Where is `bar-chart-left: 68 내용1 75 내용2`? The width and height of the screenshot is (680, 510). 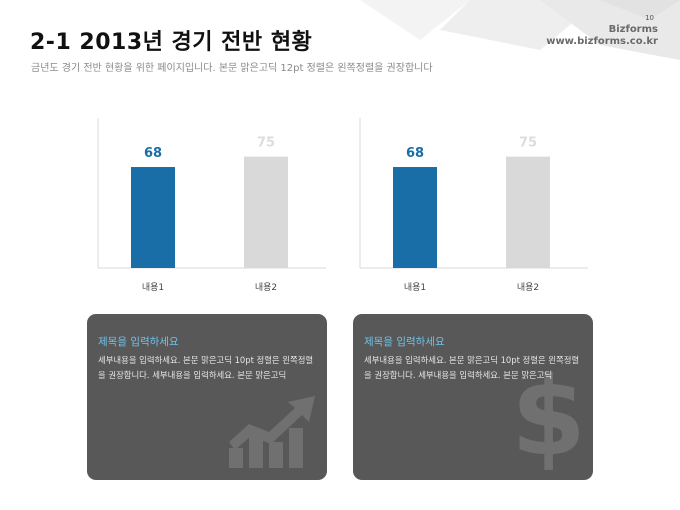 bar-chart-left: 68 내용1 75 내용2 is located at coordinates (220, 207).